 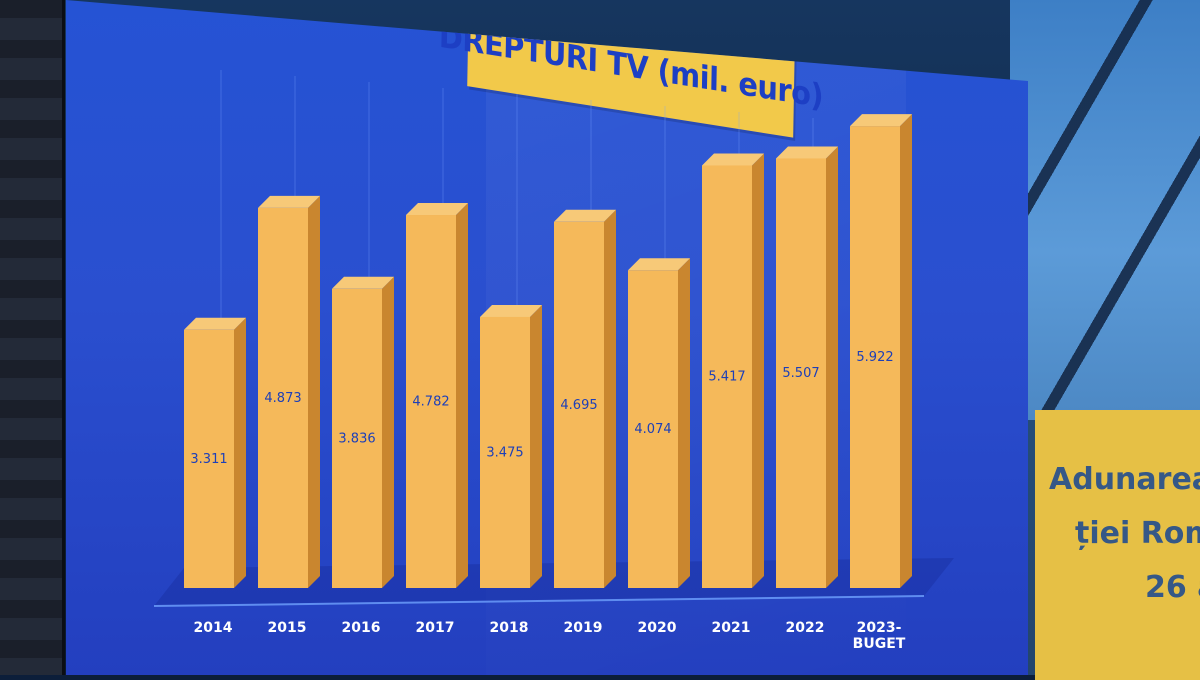 I want to click on x-tick-label-line: 2015, so click(x=287, y=628).